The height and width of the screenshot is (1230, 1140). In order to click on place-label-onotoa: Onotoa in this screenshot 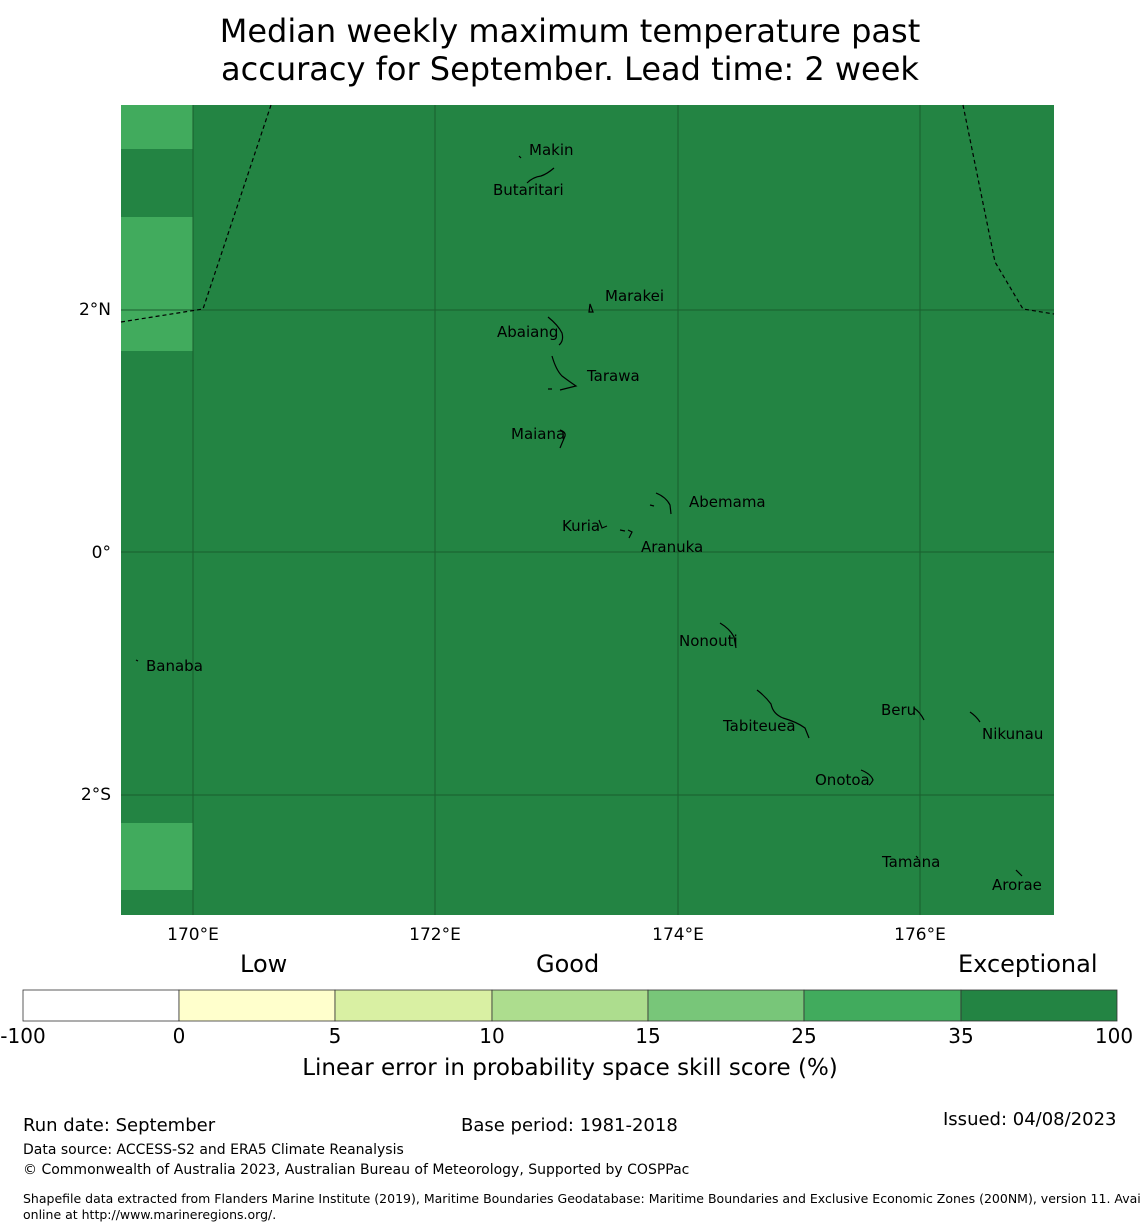, I will do `click(842, 780)`.